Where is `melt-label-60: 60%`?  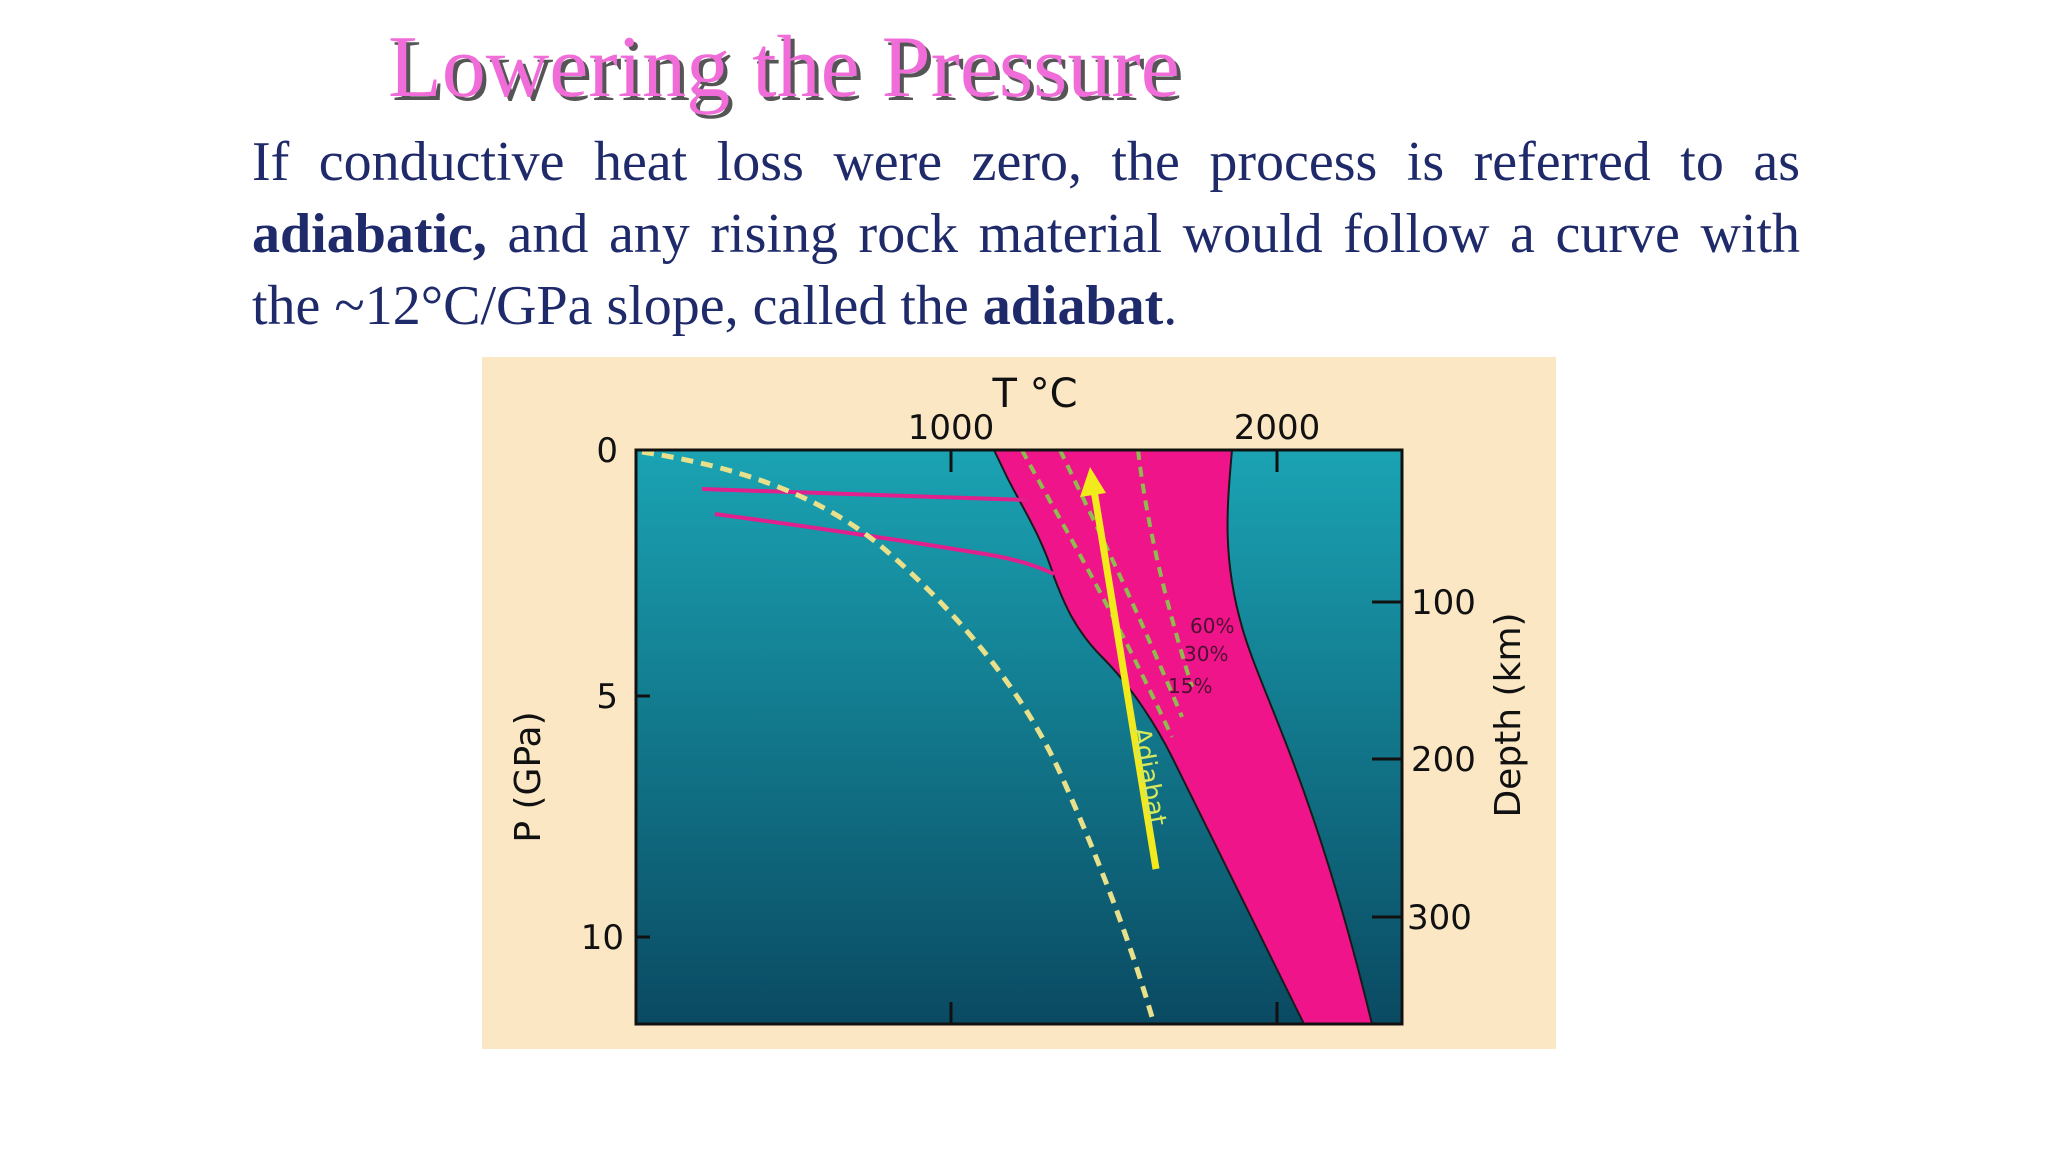 melt-label-60: 60% is located at coordinates (1212, 626).